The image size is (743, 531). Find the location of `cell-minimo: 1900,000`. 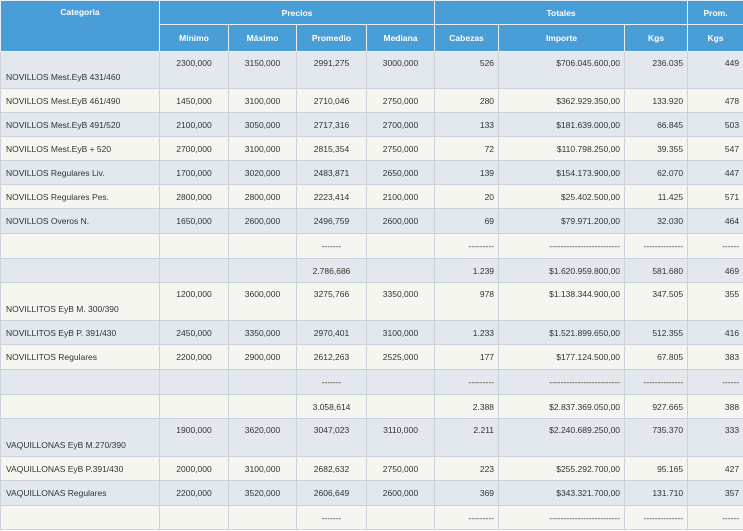

cell-minimo: 1900,000 is located at coordinates (194, 437).